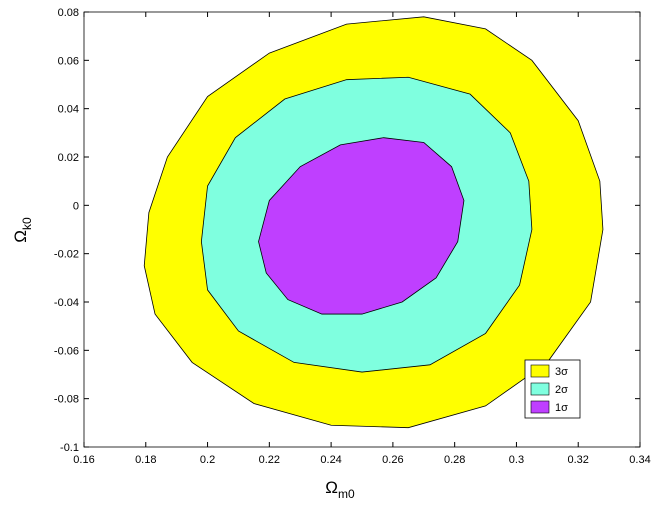 The width and height of the screenshot is (654, 505). Describe the element at coordinates (361, 226) in the screenshot. I see `contour-region` at that location.